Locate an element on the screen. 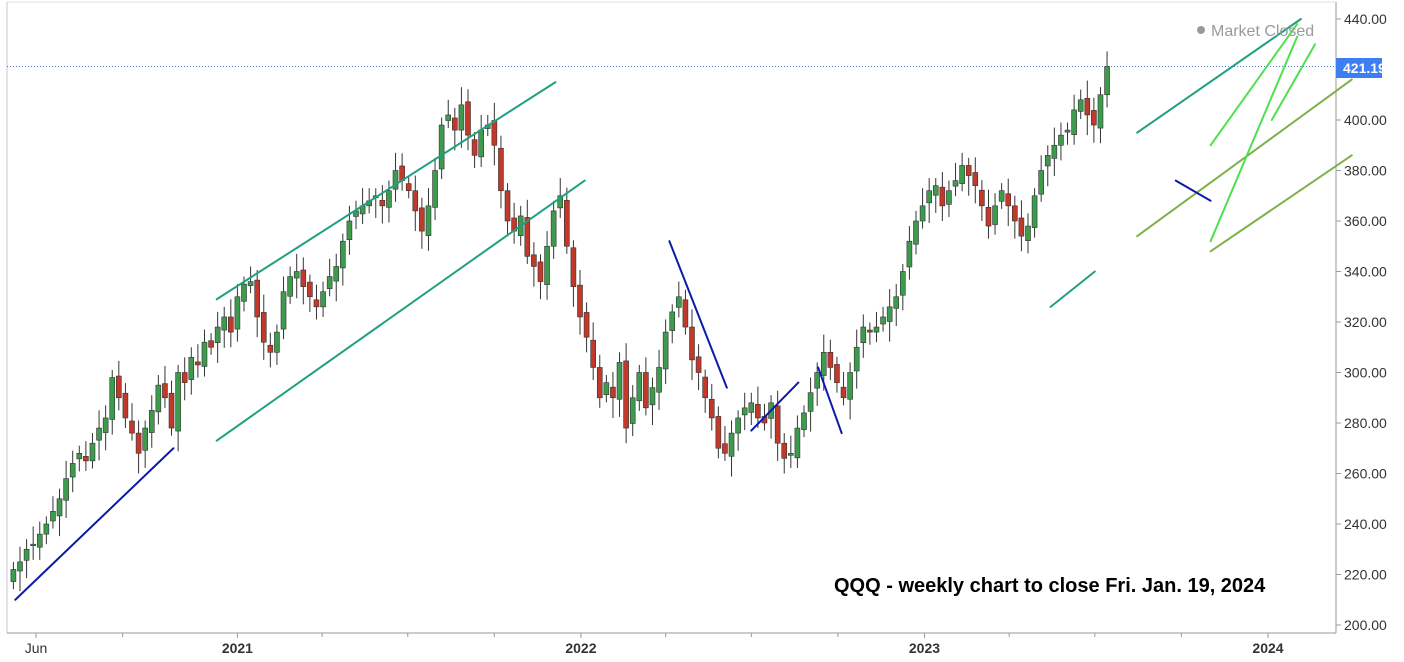  y-tick-label: 260.00 is located at coordinates (1365, 474).